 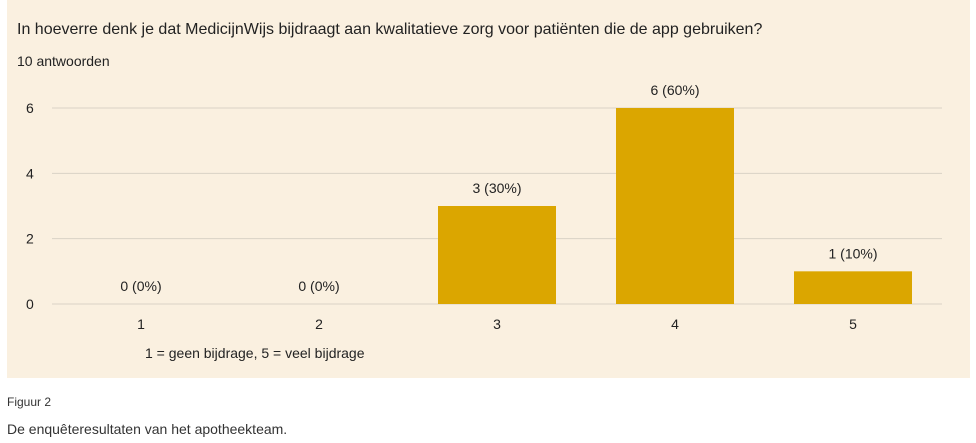 What do you see at coordinates (852, 253) in the screenshot?
I see `data-label: 1 (10%)` at bounding box center [852, 253].